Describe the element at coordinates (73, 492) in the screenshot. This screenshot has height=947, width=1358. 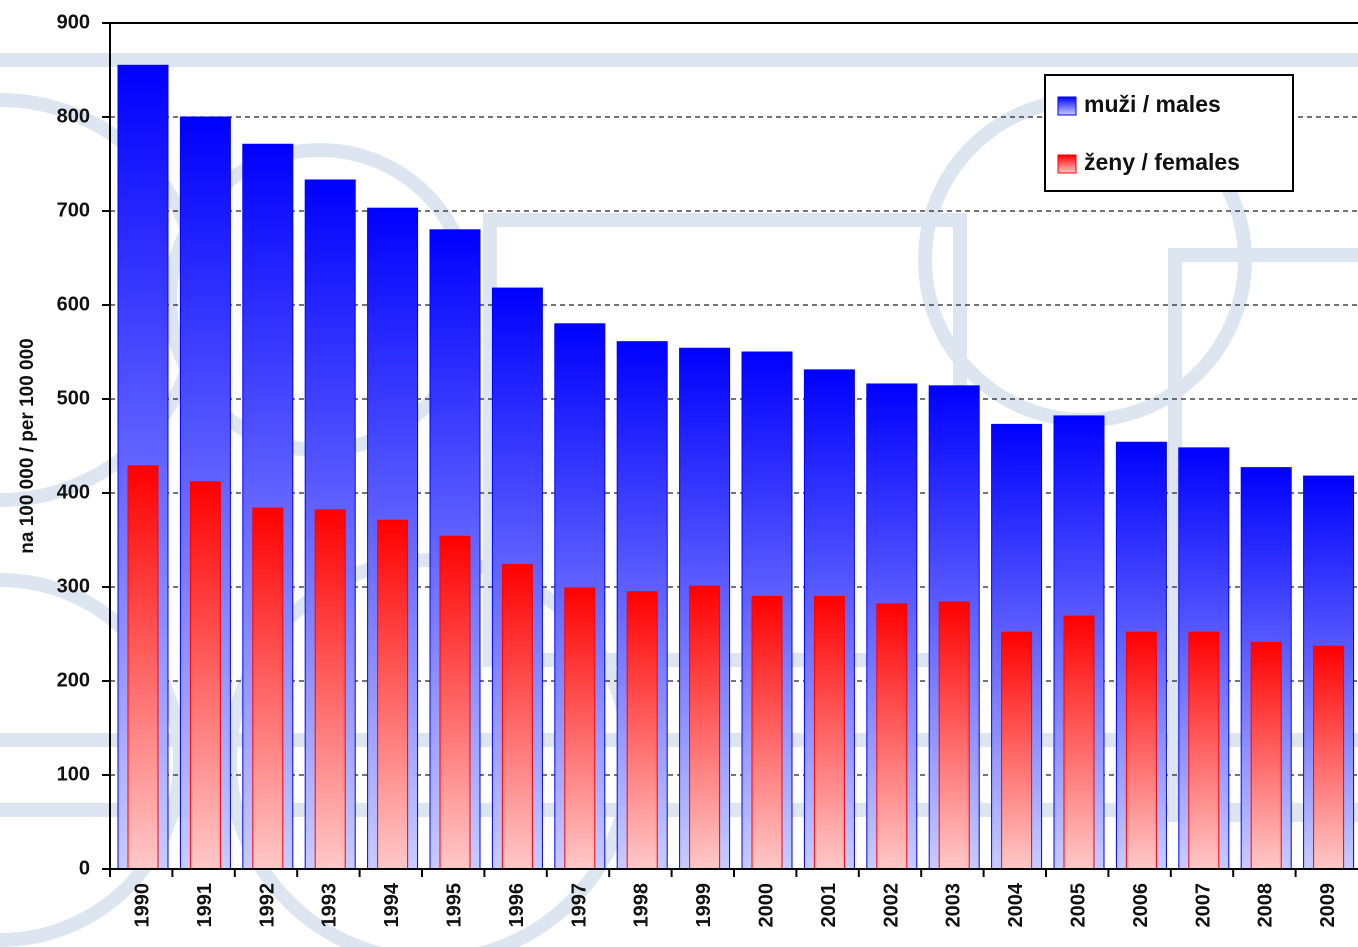
I see `y-tick-label: 400` at that location.